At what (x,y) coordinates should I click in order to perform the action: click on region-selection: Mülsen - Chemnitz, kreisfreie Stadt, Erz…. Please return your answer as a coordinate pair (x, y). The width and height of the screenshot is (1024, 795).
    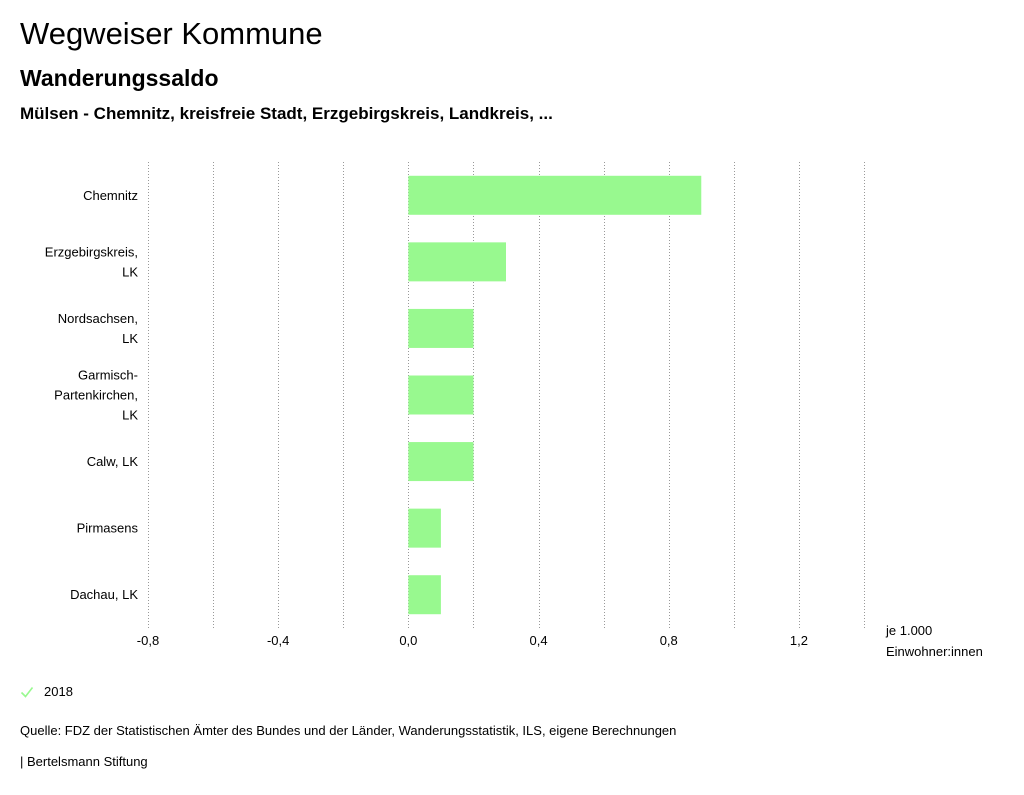
    Looking at the image, I should click on (286, 113).